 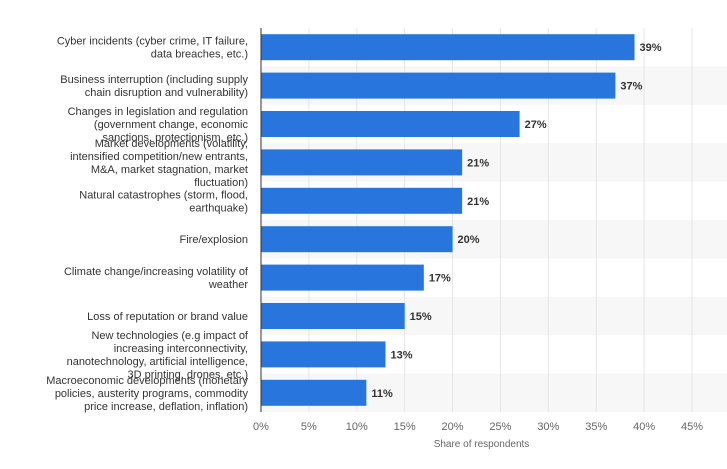 What do you see at coordinates (478, 427) in the screenshot?
I see `x-axis-ticks: 0% 5% 10% 15% 20% 25% 30% 35% 40% 45%` at bounding box center [478, 427].